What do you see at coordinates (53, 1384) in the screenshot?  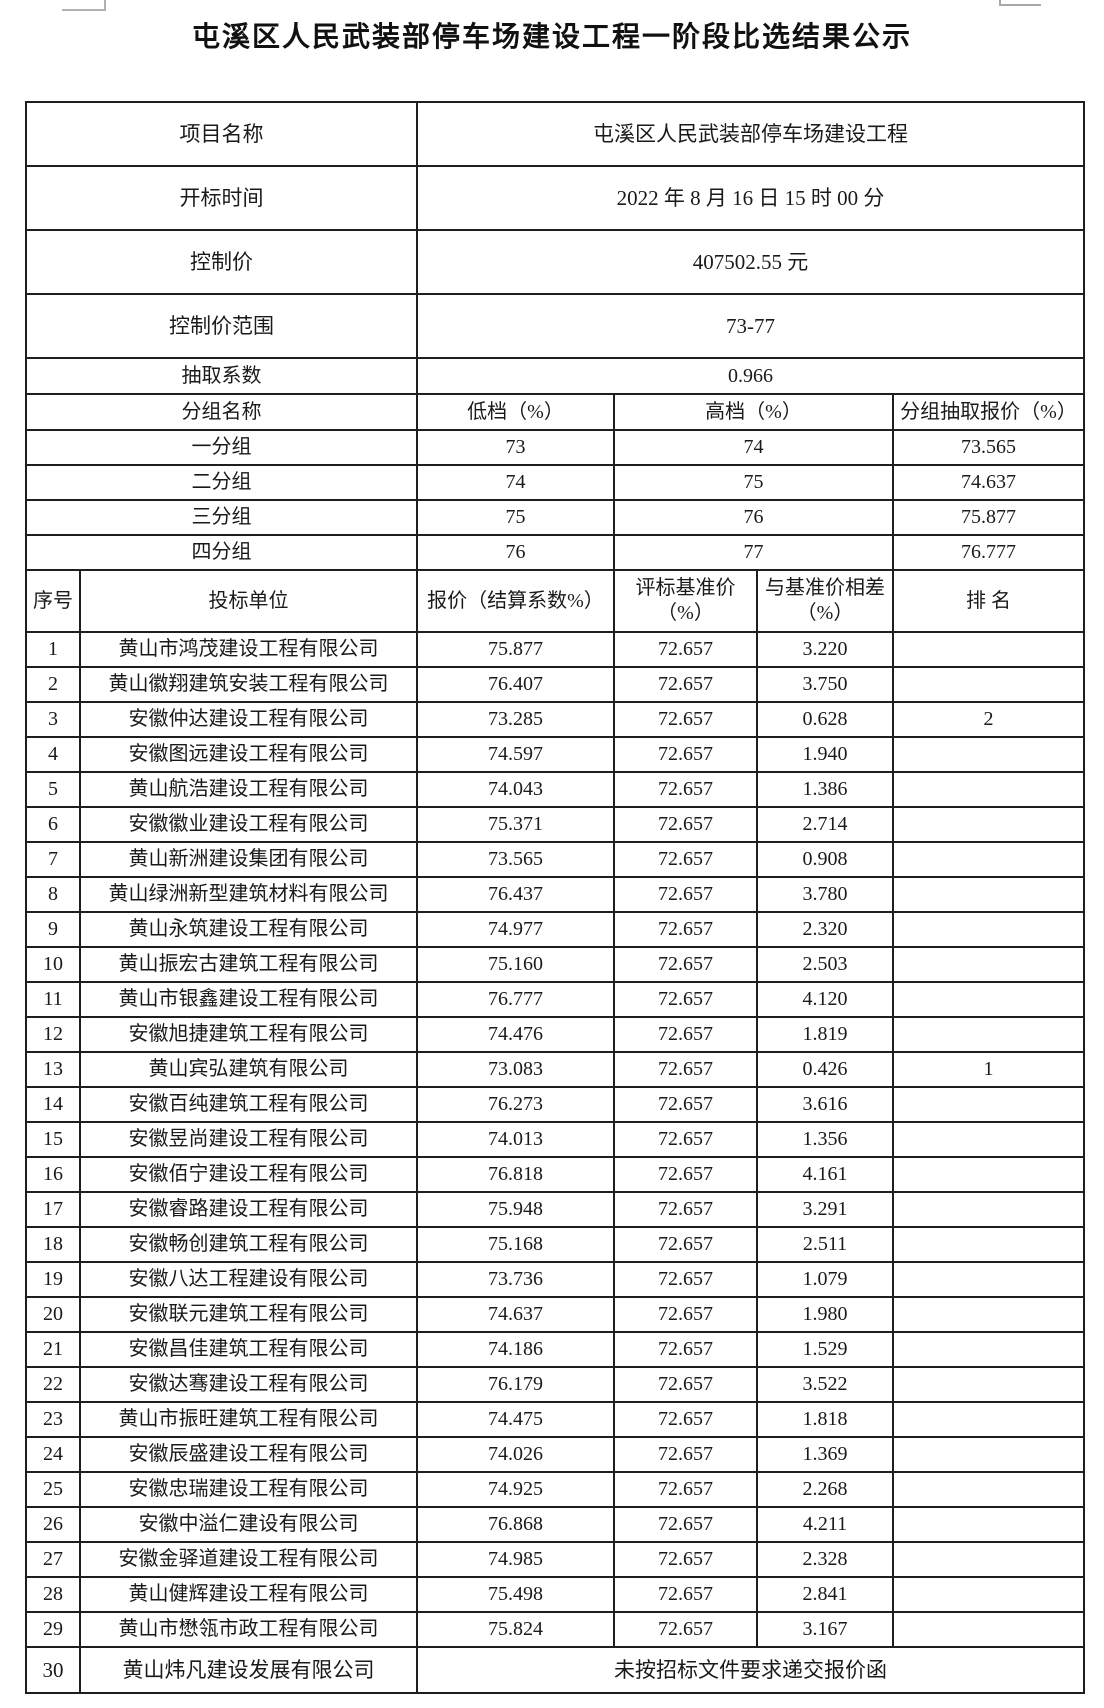 I see `bid-no: 22` at bounding box center [53, 1384].